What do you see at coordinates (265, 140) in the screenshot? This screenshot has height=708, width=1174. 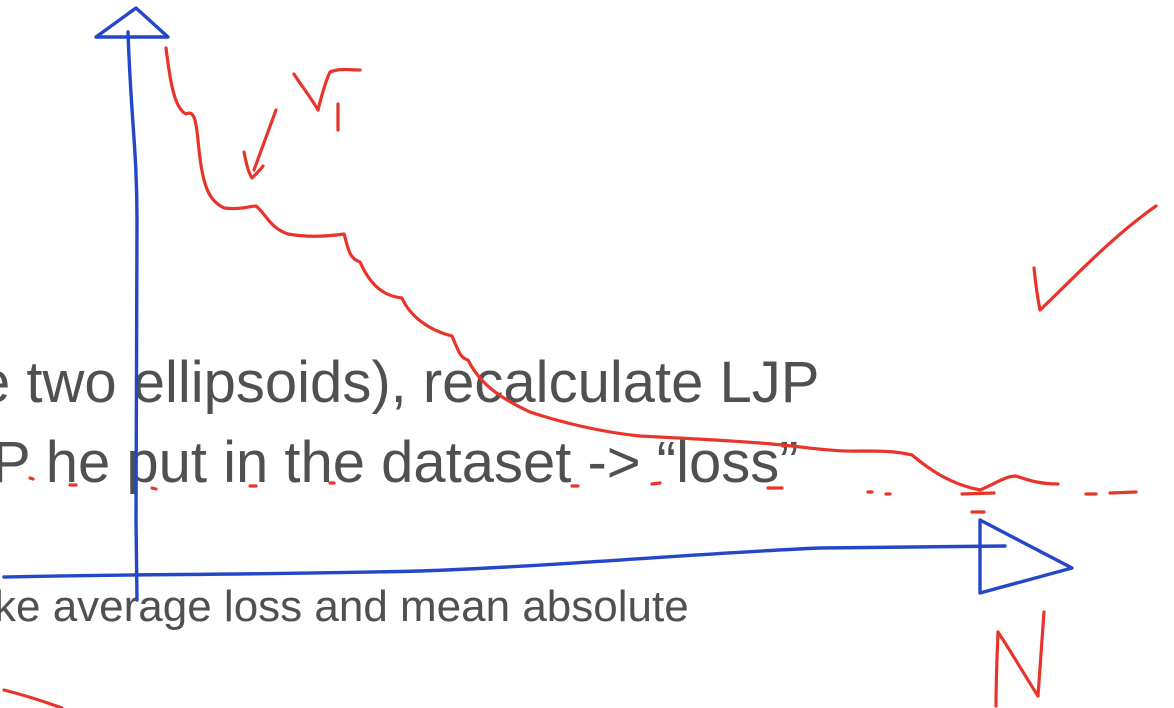 I see `pointer-arrow-stroke` at bounding box center [265, 140].